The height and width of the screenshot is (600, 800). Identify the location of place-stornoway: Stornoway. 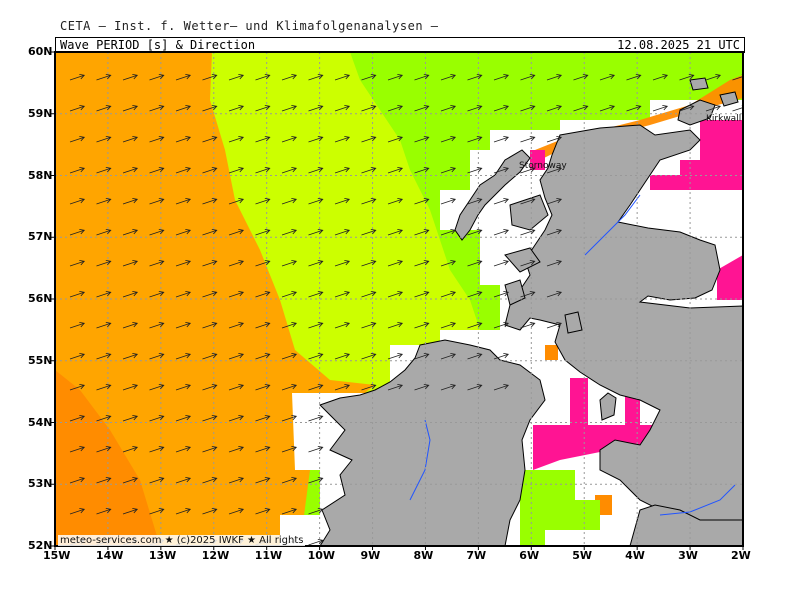
(543, 166).